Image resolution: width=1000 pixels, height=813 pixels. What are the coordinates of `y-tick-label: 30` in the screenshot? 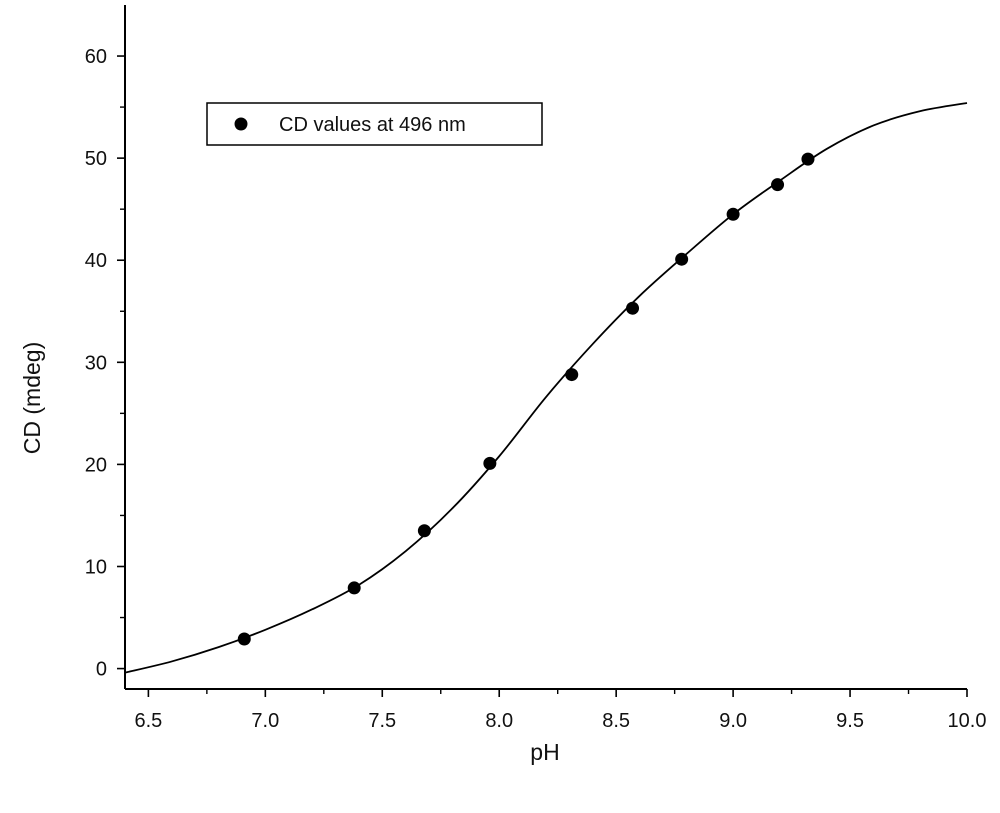 It's located at (96, 363).